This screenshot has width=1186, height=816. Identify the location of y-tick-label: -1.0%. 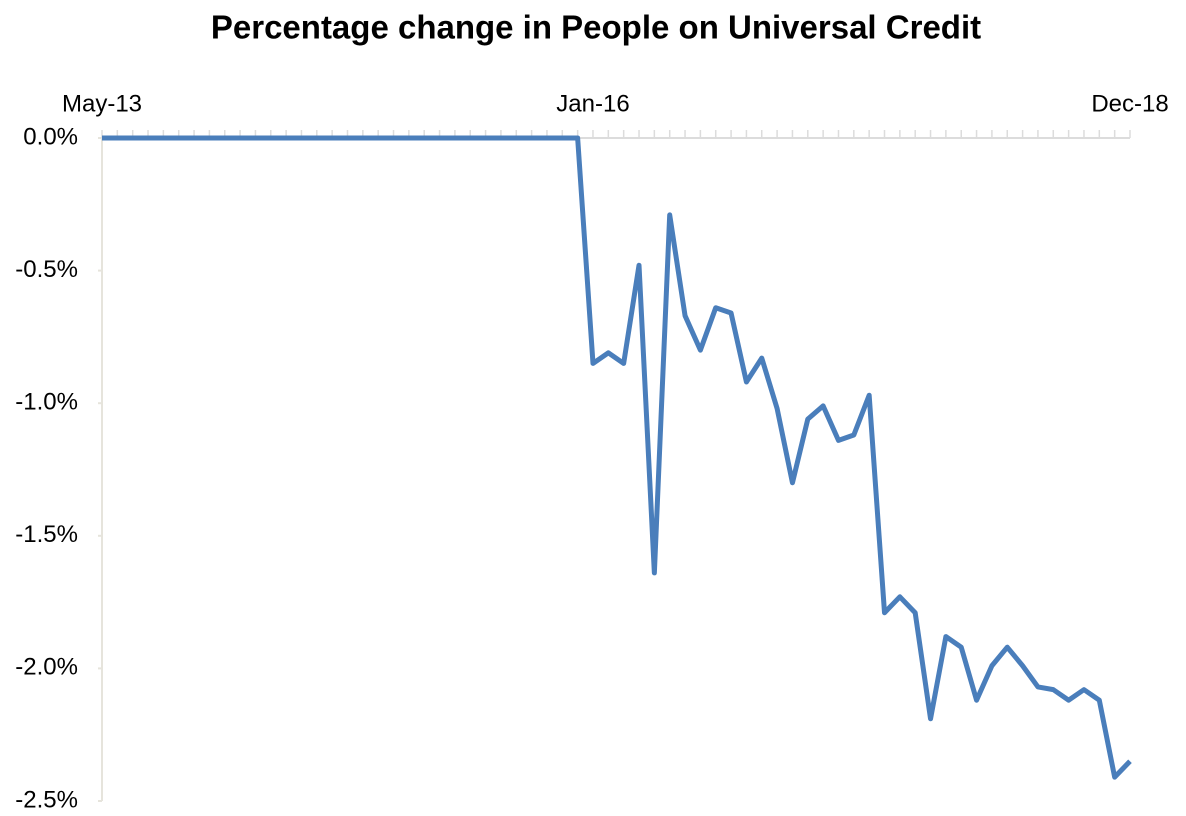
(46, 402).